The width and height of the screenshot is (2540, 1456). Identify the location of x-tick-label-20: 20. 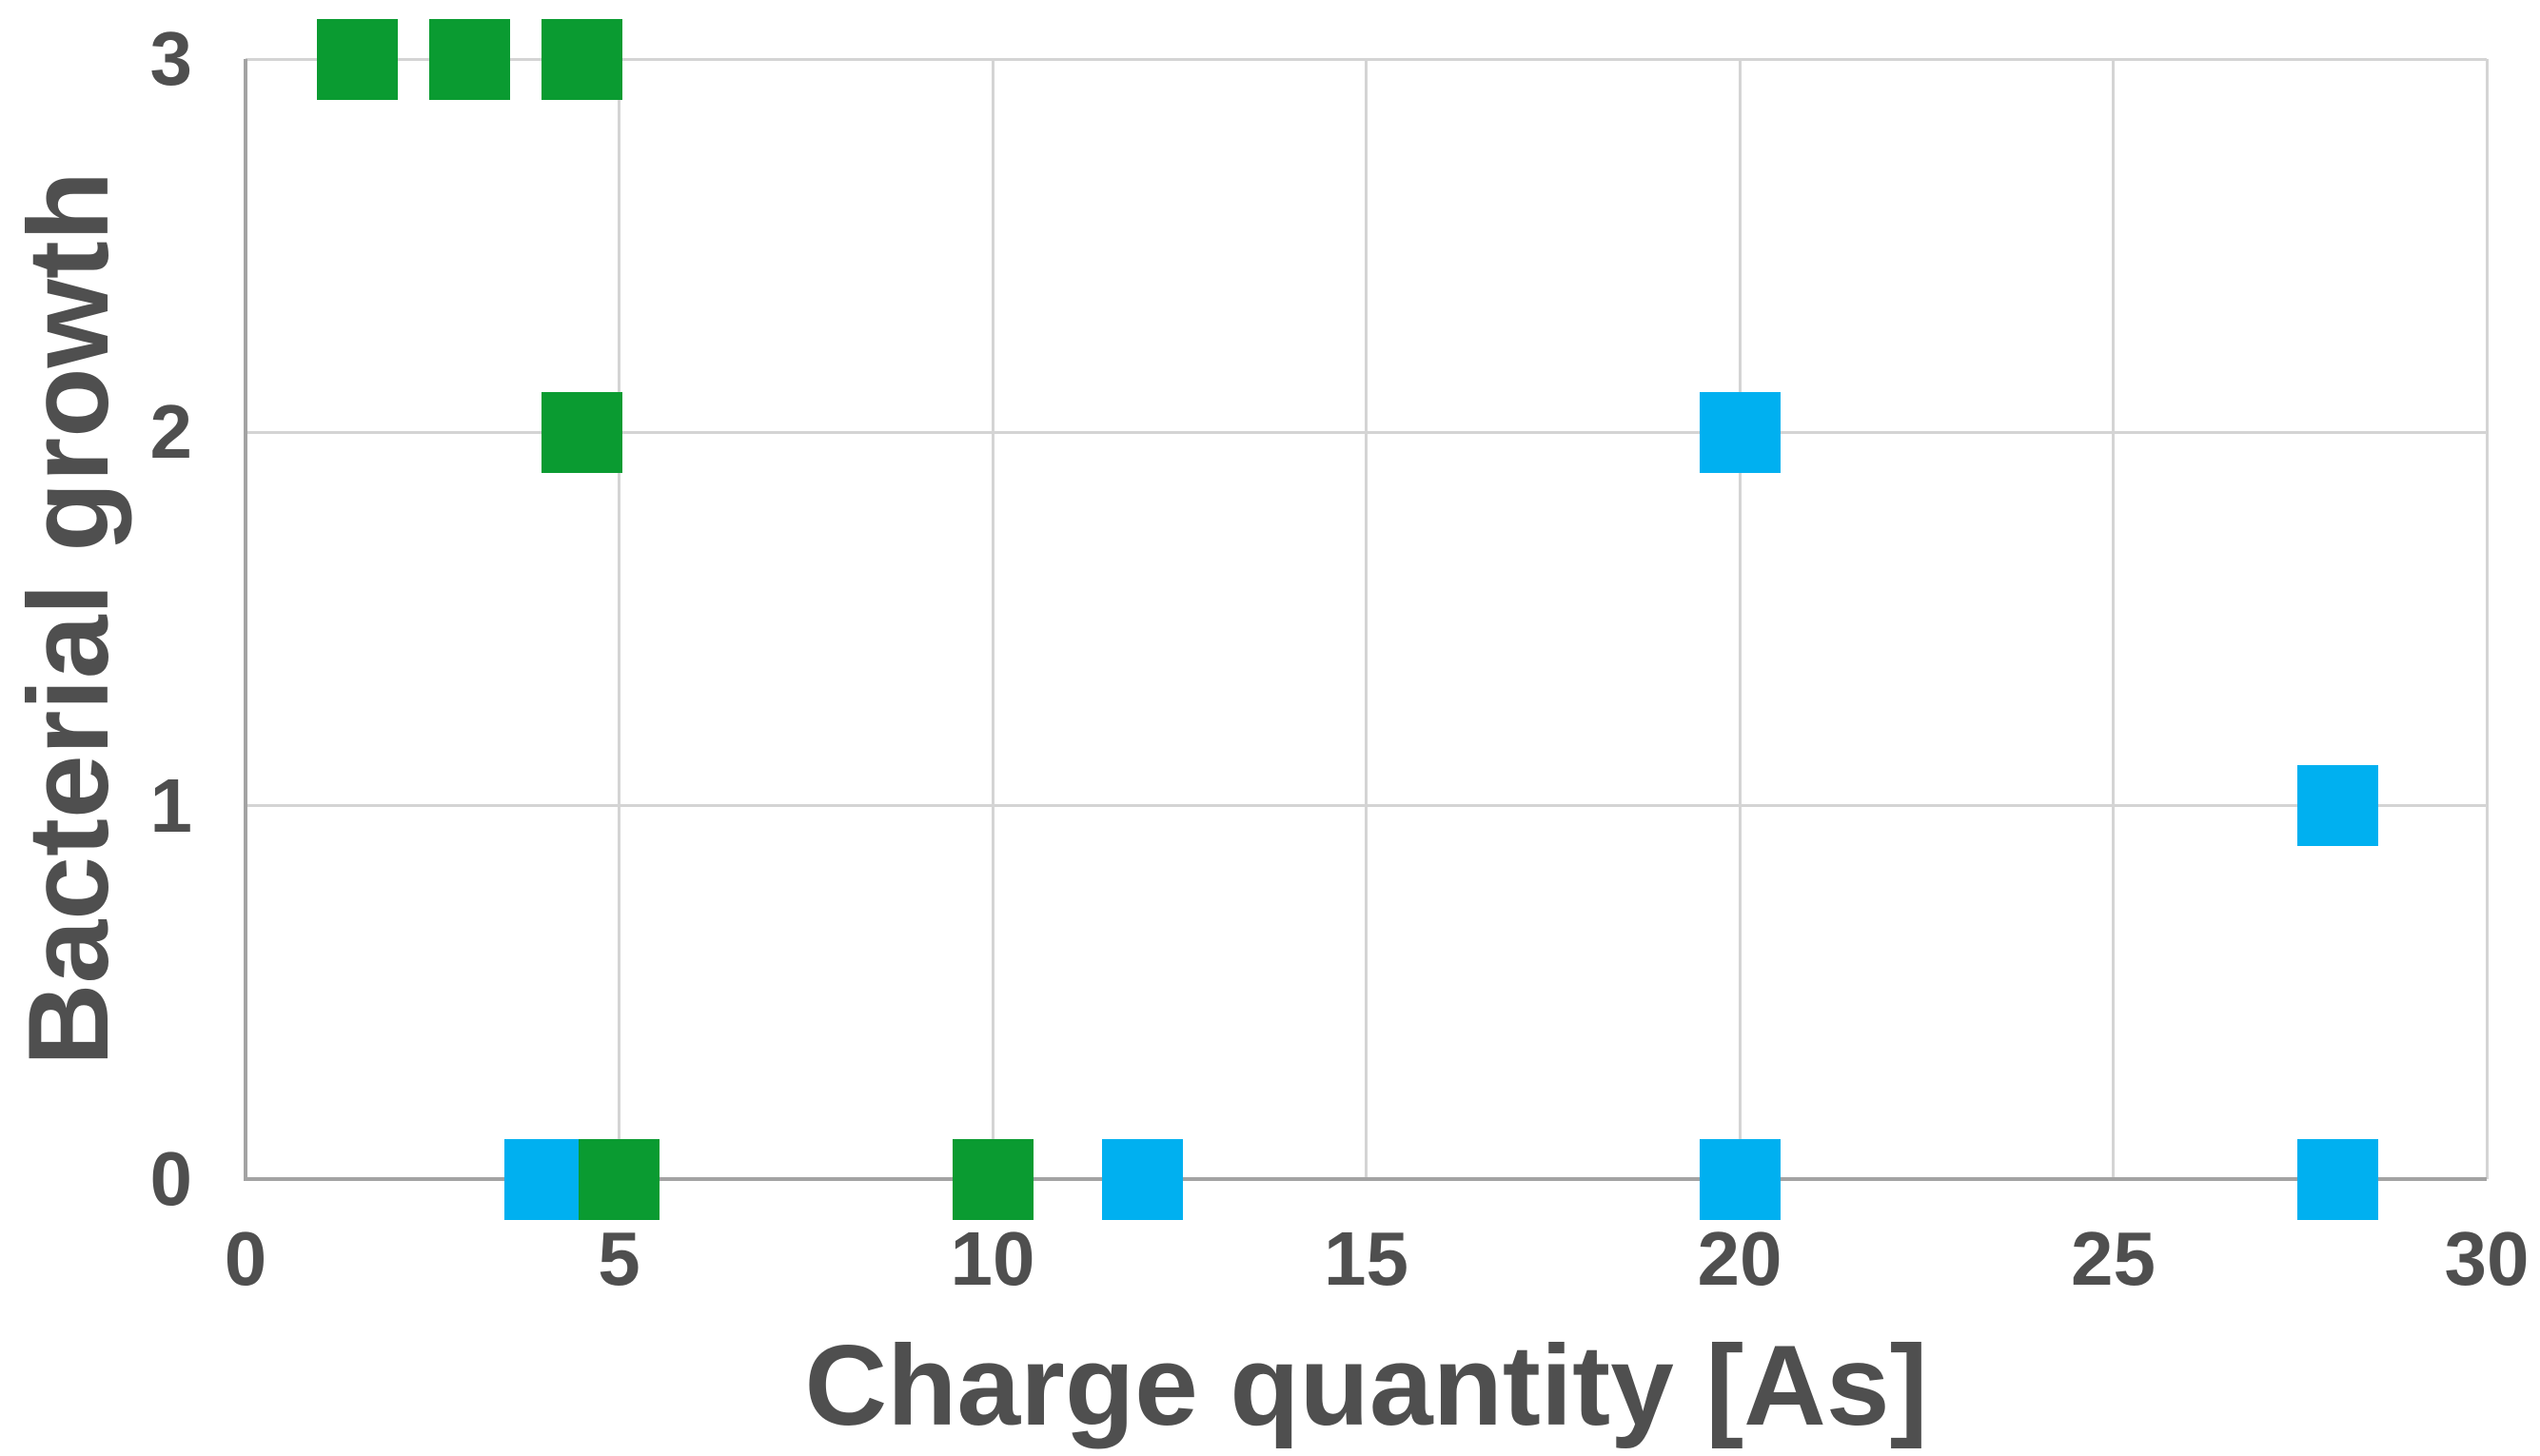
(1739, 1258).